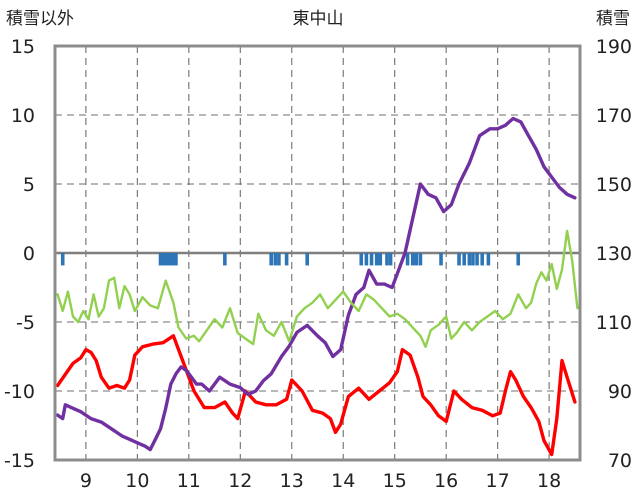 The height and width of the screenshot is (501, 636). What do you see at coordinates (19, 254) in the screenshot?
I see `left-tick-labels: 15 10 5 0 -5 -10 -15` at bounding box center [19, 254].